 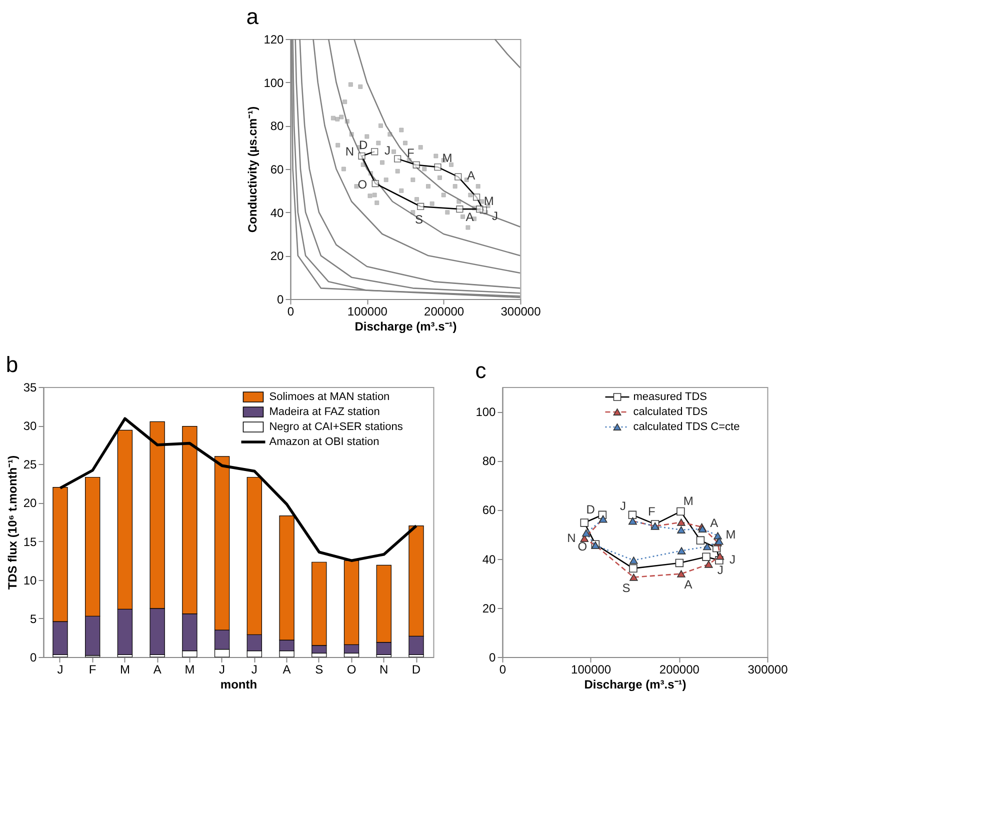 What do you see at coordinates (12, 522) in the screenshot?
I see `y-axis-title: TDS flux (10⁶ t.month⁻¹)` at bounding box center [12, 522].